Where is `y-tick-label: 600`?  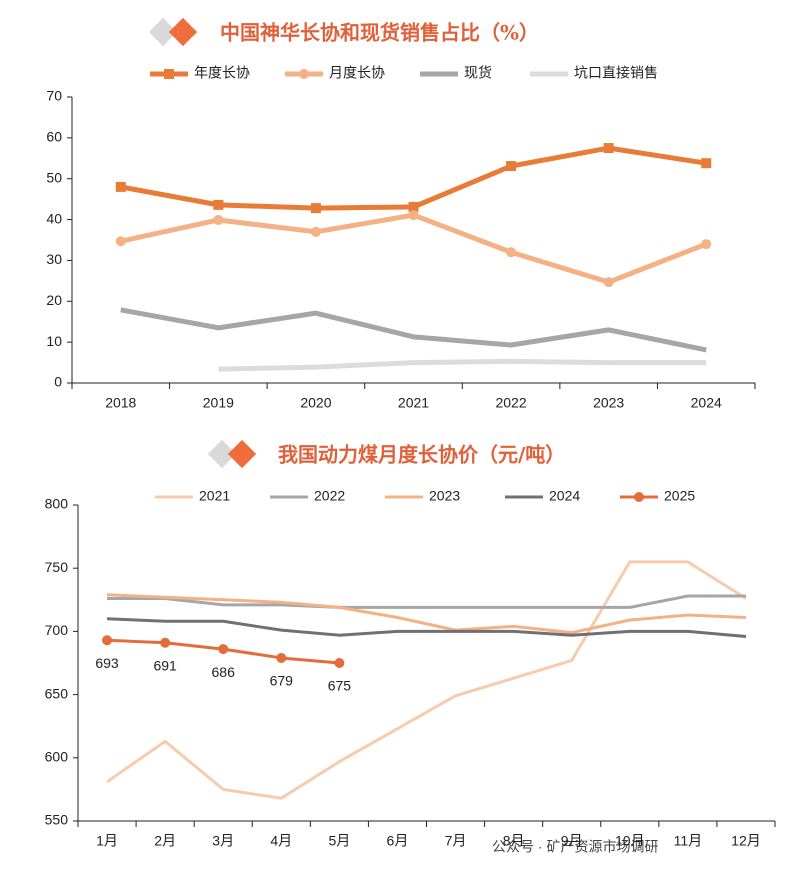 y-tick-label: 600 is located at coordinates (57, 757).